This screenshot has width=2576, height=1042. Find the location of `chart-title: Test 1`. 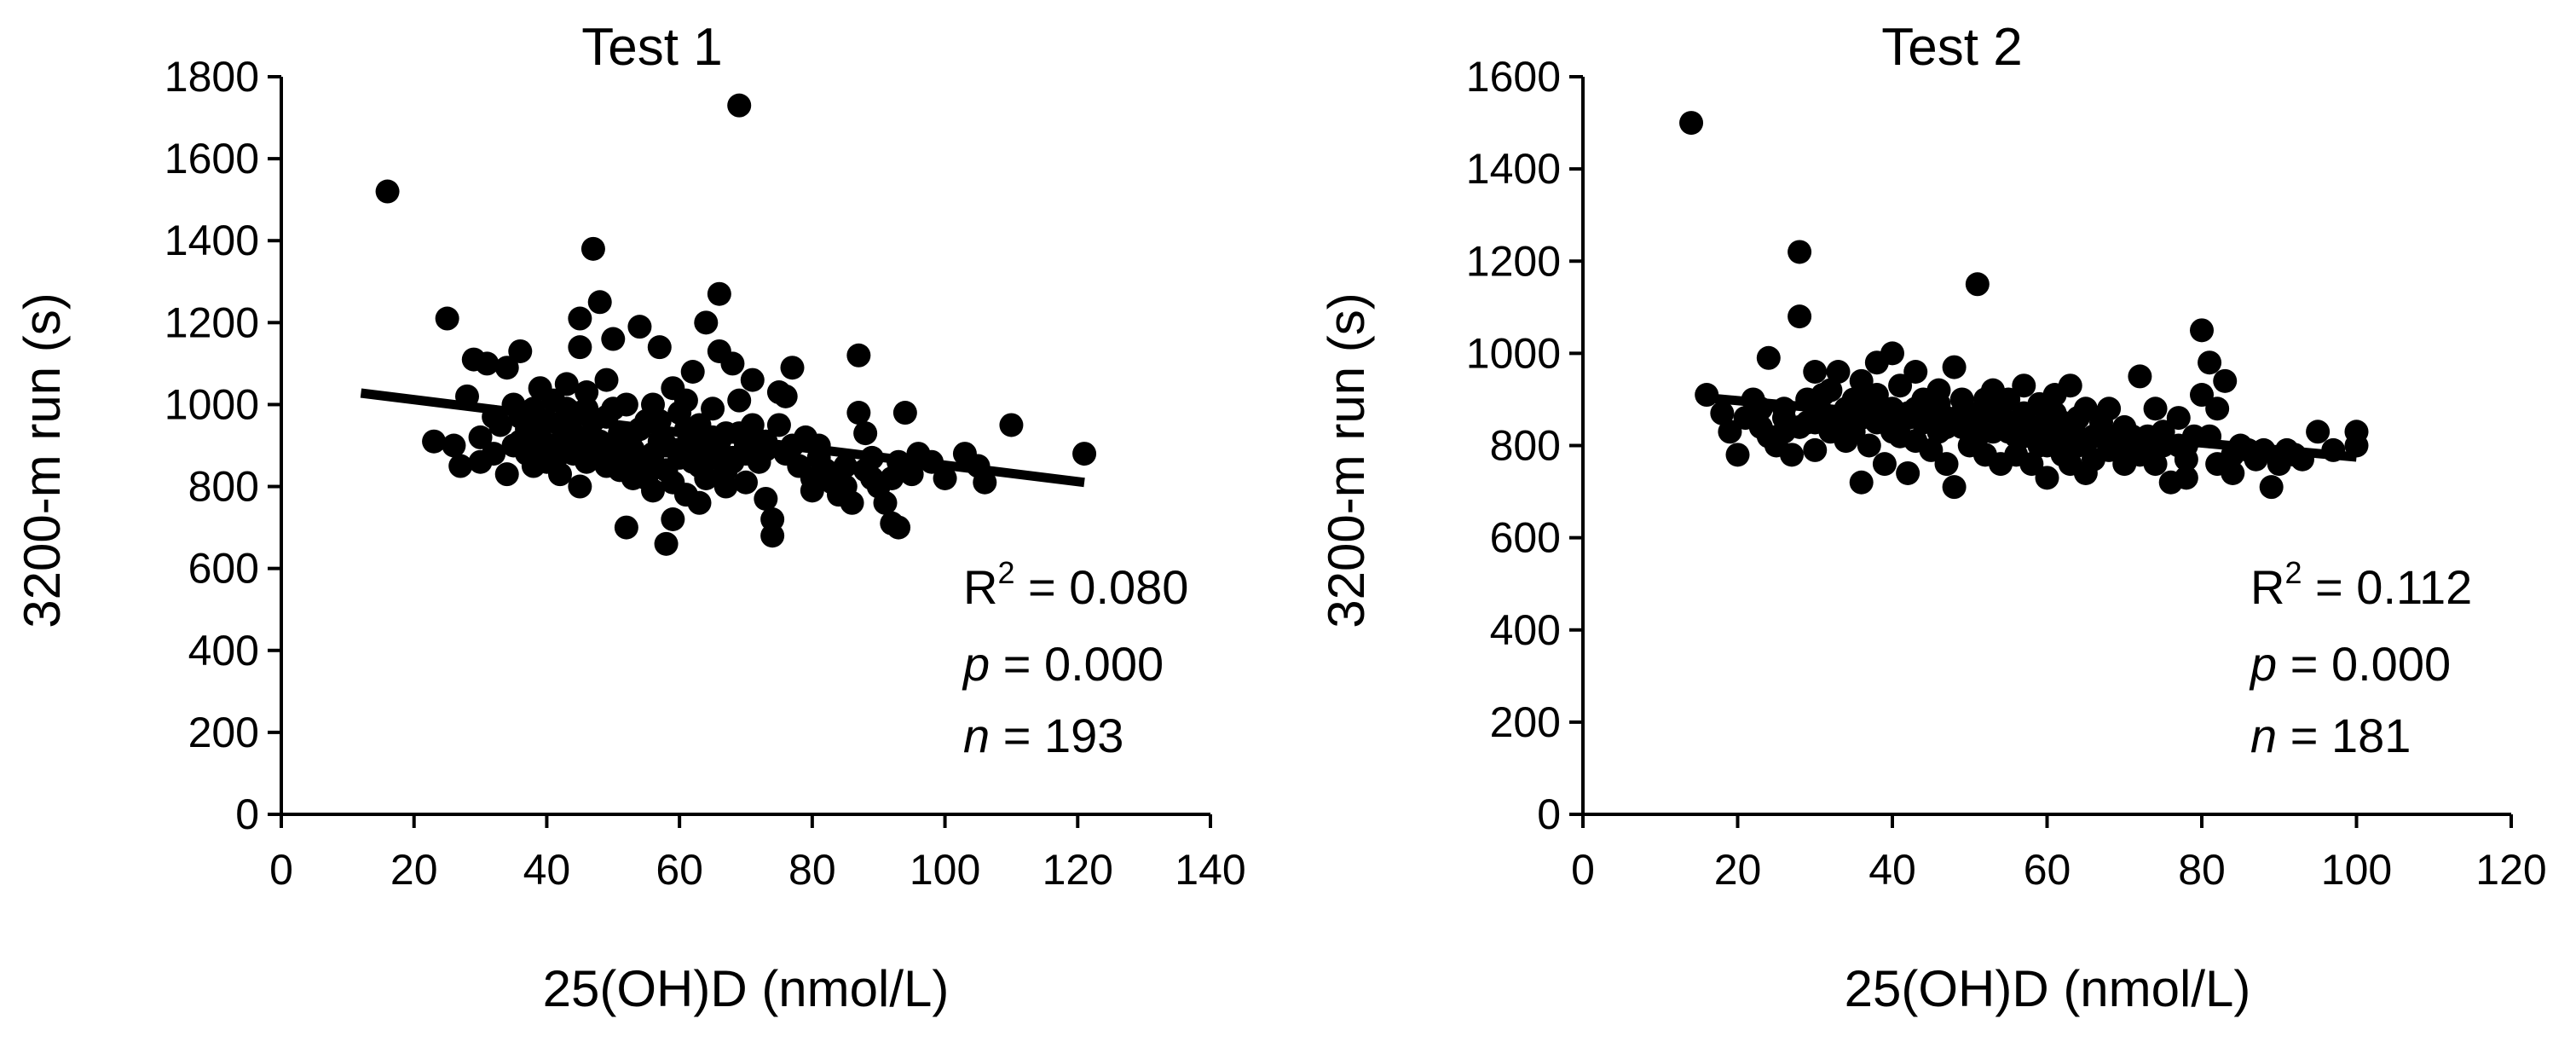

chart-title: Test 1 is located at coordinates (651, 47).